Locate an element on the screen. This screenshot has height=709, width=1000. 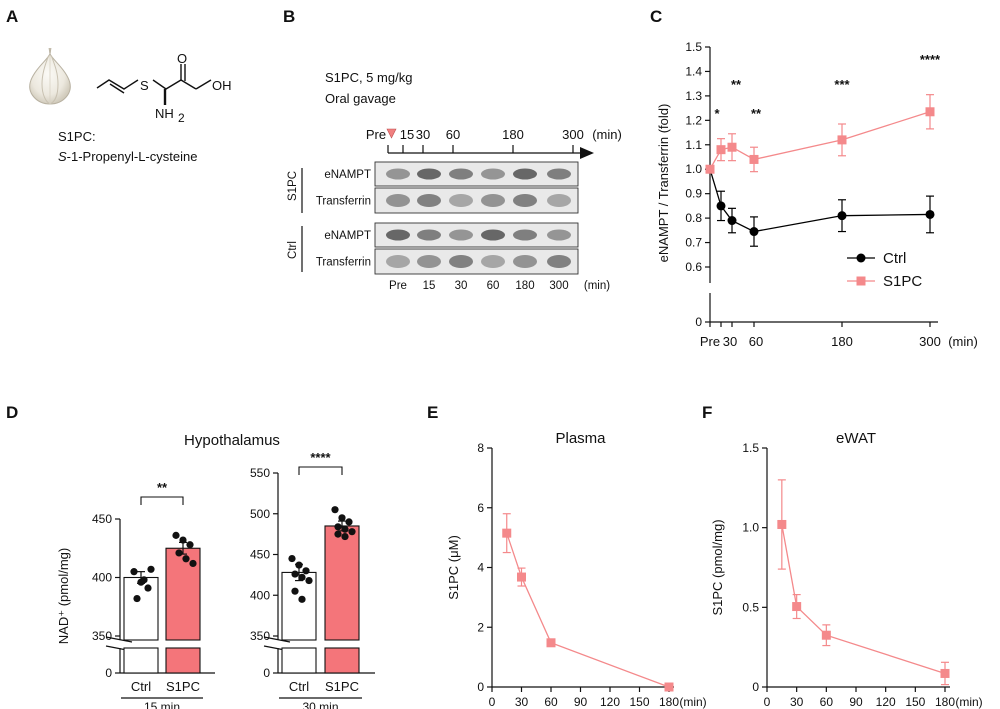
chartD2-category-label-1: S1PC is located at coordinates (342, 686).